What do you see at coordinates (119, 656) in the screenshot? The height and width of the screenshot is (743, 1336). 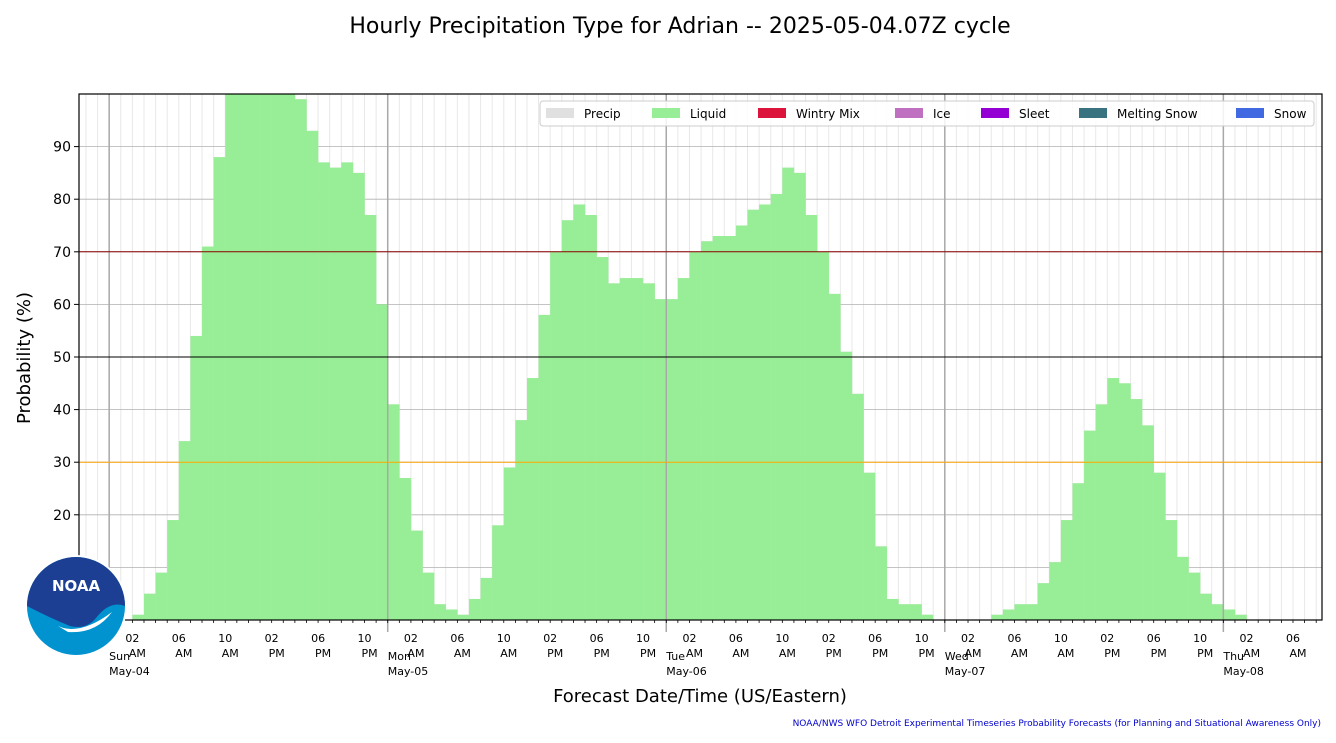 I see `x-tick-day: Sun` at bounding box center [119, 656].